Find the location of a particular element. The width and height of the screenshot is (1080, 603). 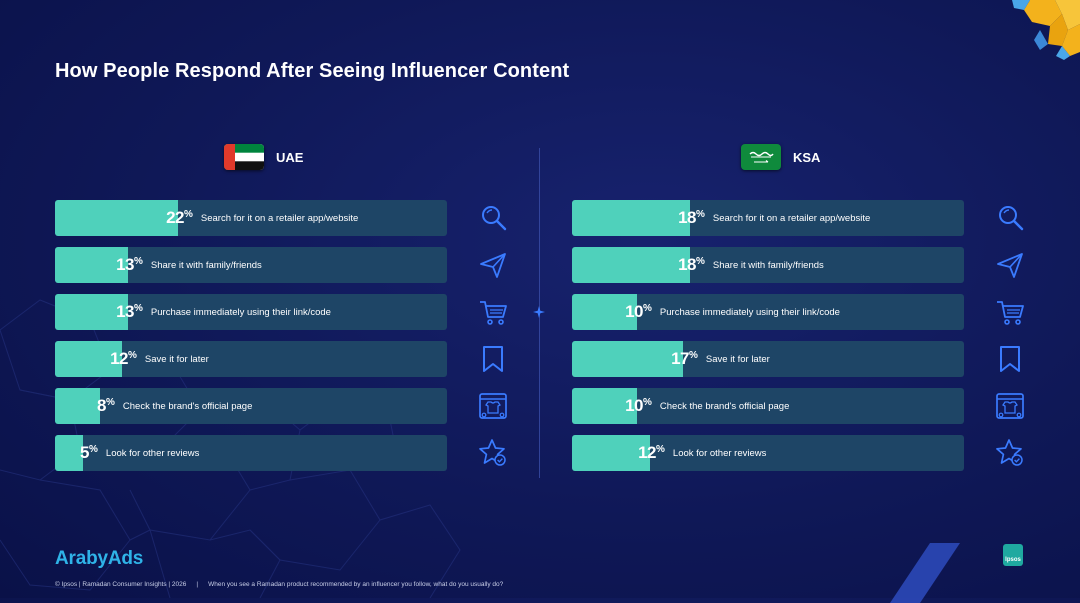

bar-label-group: 17% Save it for later is located at coordinates (720, 359).